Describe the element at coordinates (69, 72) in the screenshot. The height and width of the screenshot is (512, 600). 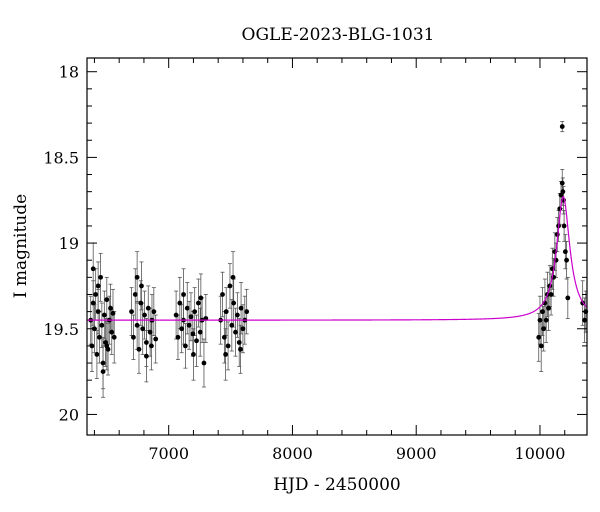
I see `y-tick-label: 18` at that location.